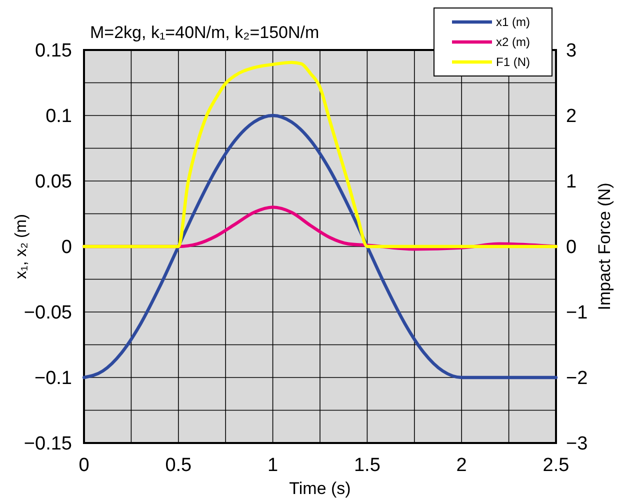 Image resolution: width=618 pixels, height=498 pixels. What do you see at coordinates (367, 465) in the screenshot?
I see `x-tick-label: 1.5` at bounding box center [367, 465].